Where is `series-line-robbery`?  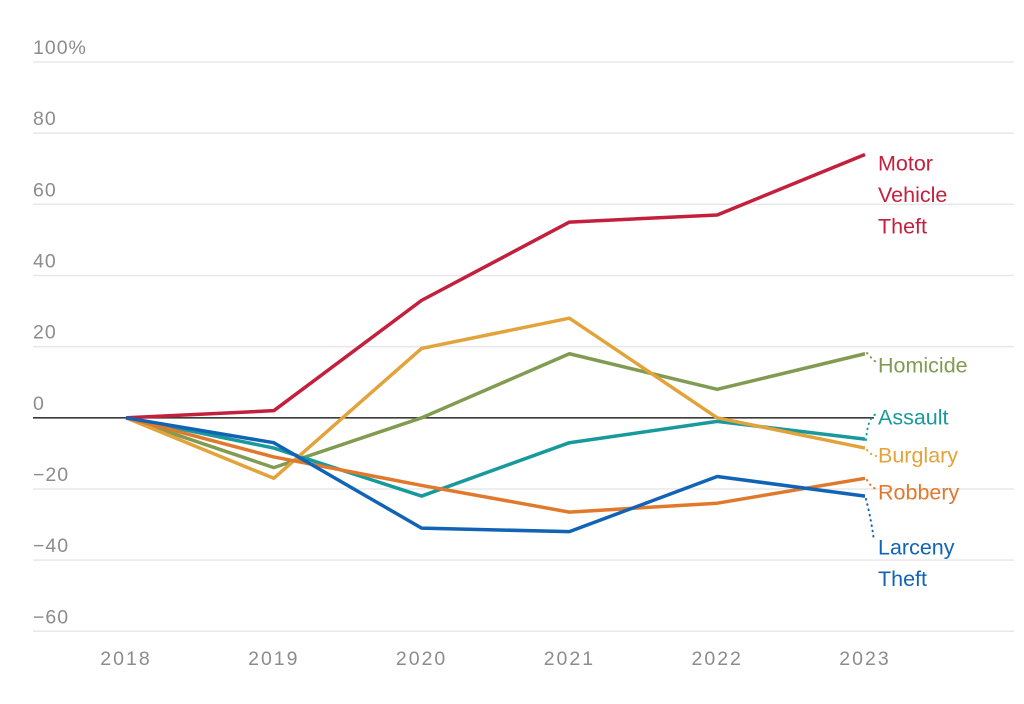 series-line-robbery is located at coordinates (495, 465).